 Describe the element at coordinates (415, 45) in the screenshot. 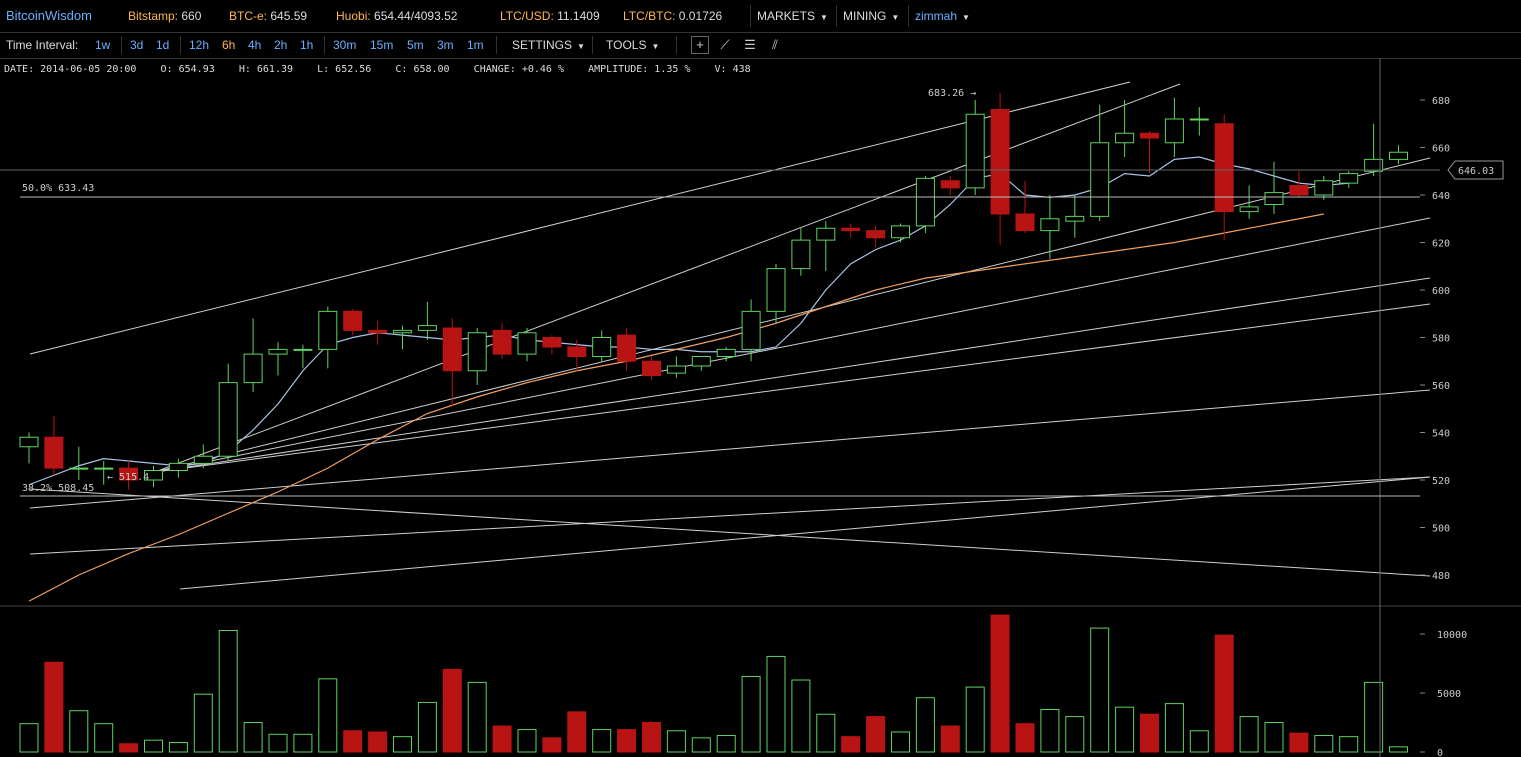

I see `interval-5m: 5m` at that location.